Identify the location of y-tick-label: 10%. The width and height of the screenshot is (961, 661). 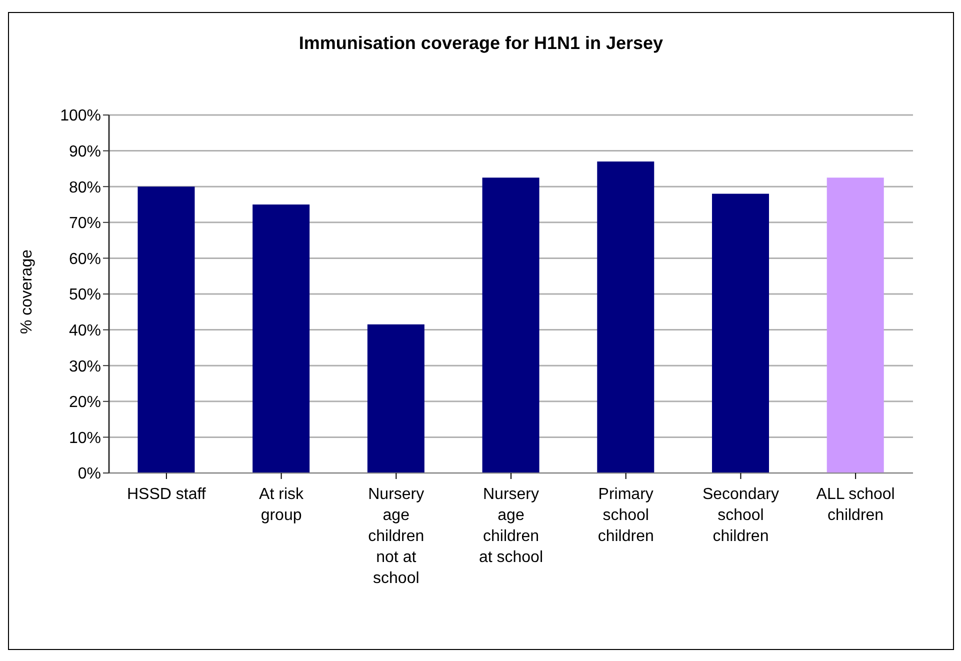
(84, 438).